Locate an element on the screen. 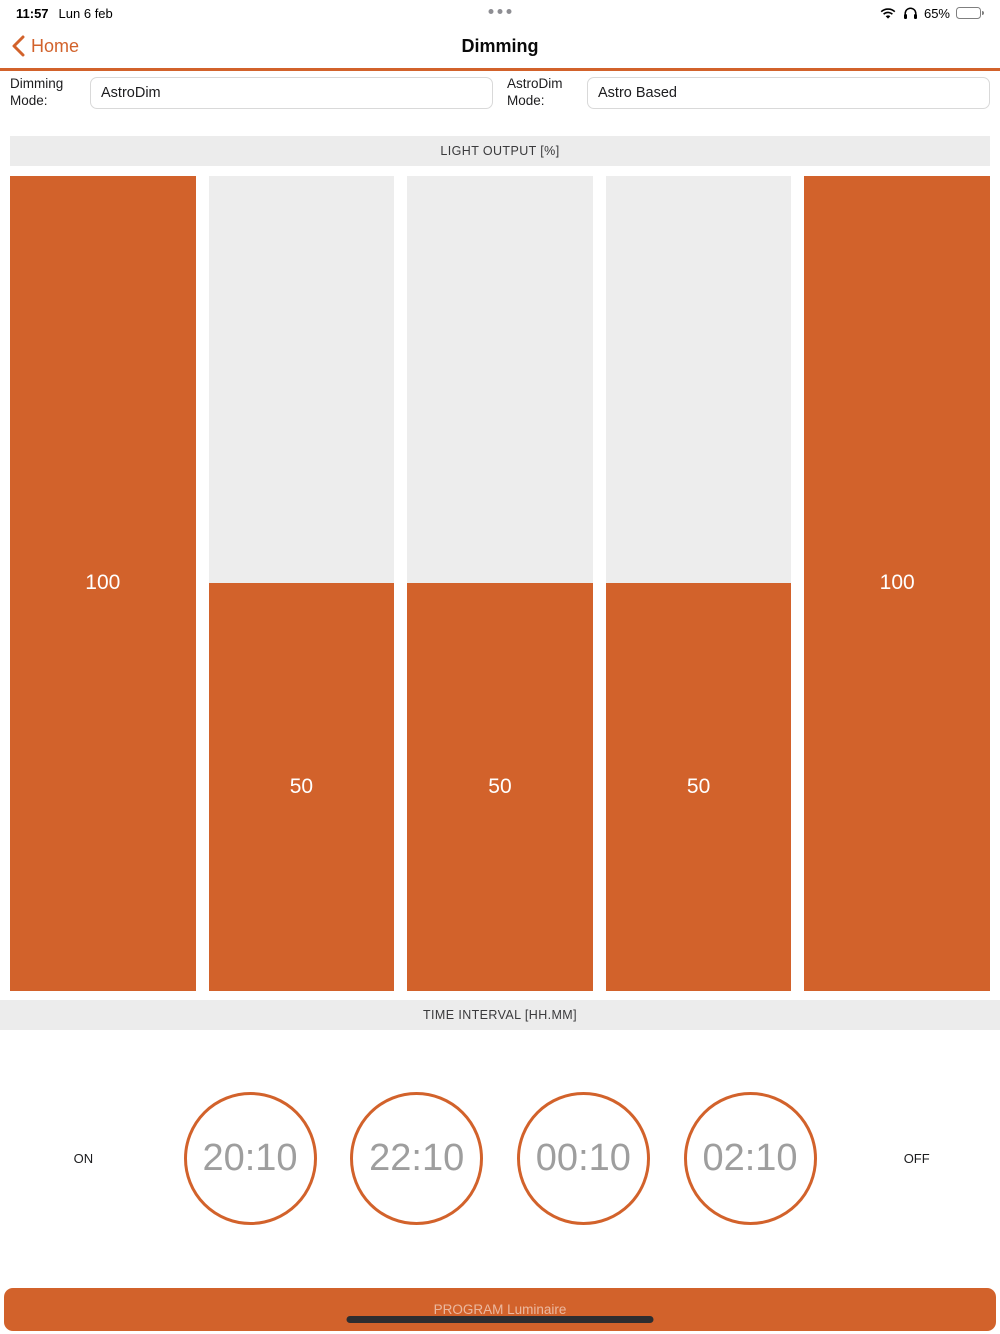  time-interval-header: TIME INTERVAL [HH.MM] is located at coordinates (500, 1014).